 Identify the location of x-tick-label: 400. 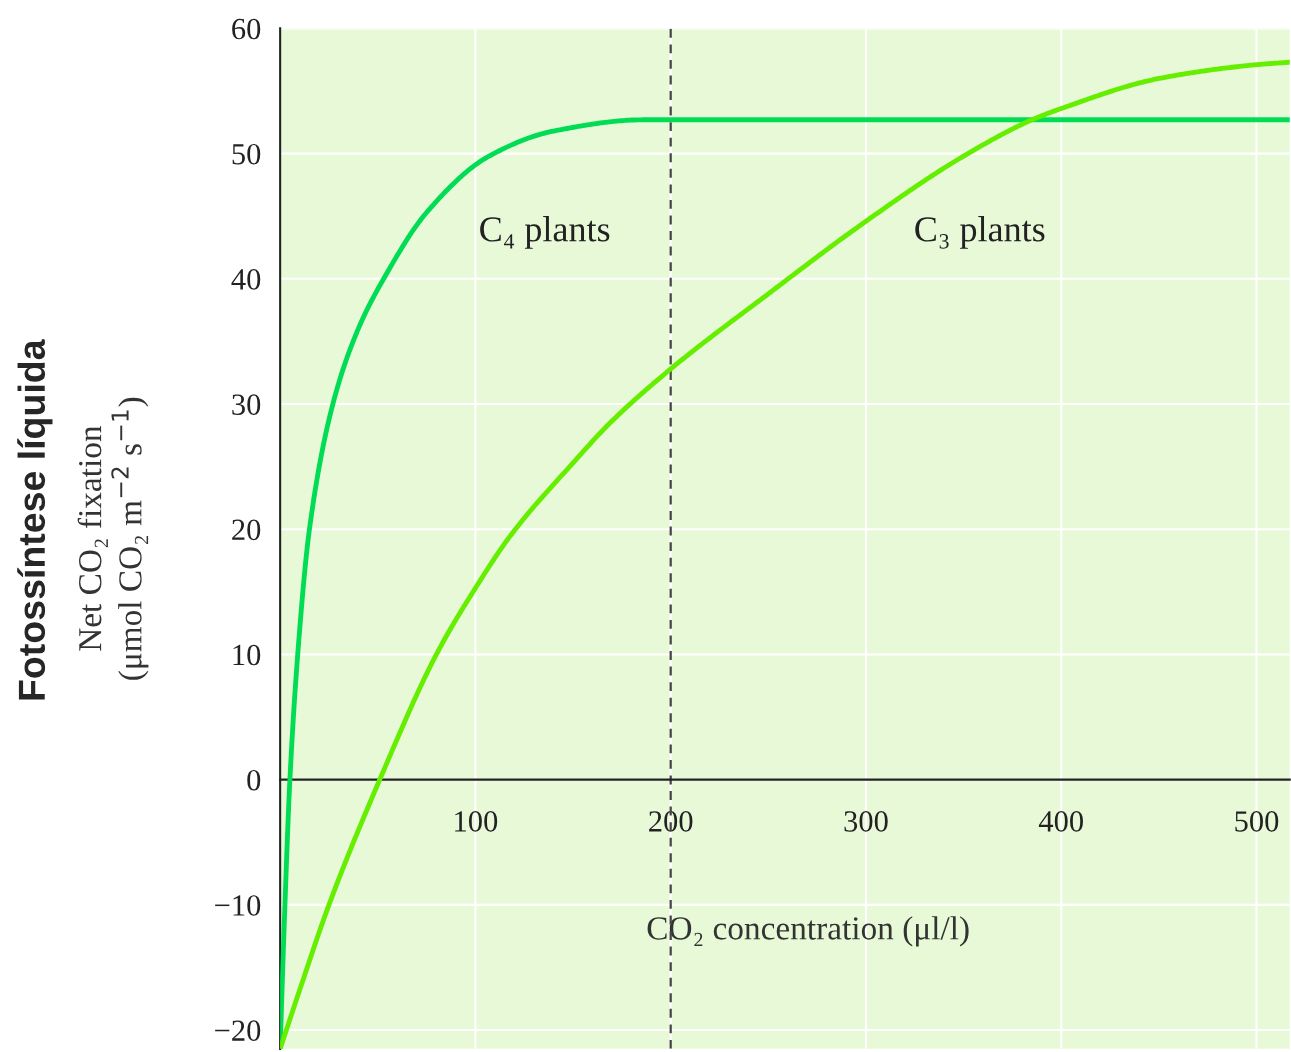
(1060, 821).